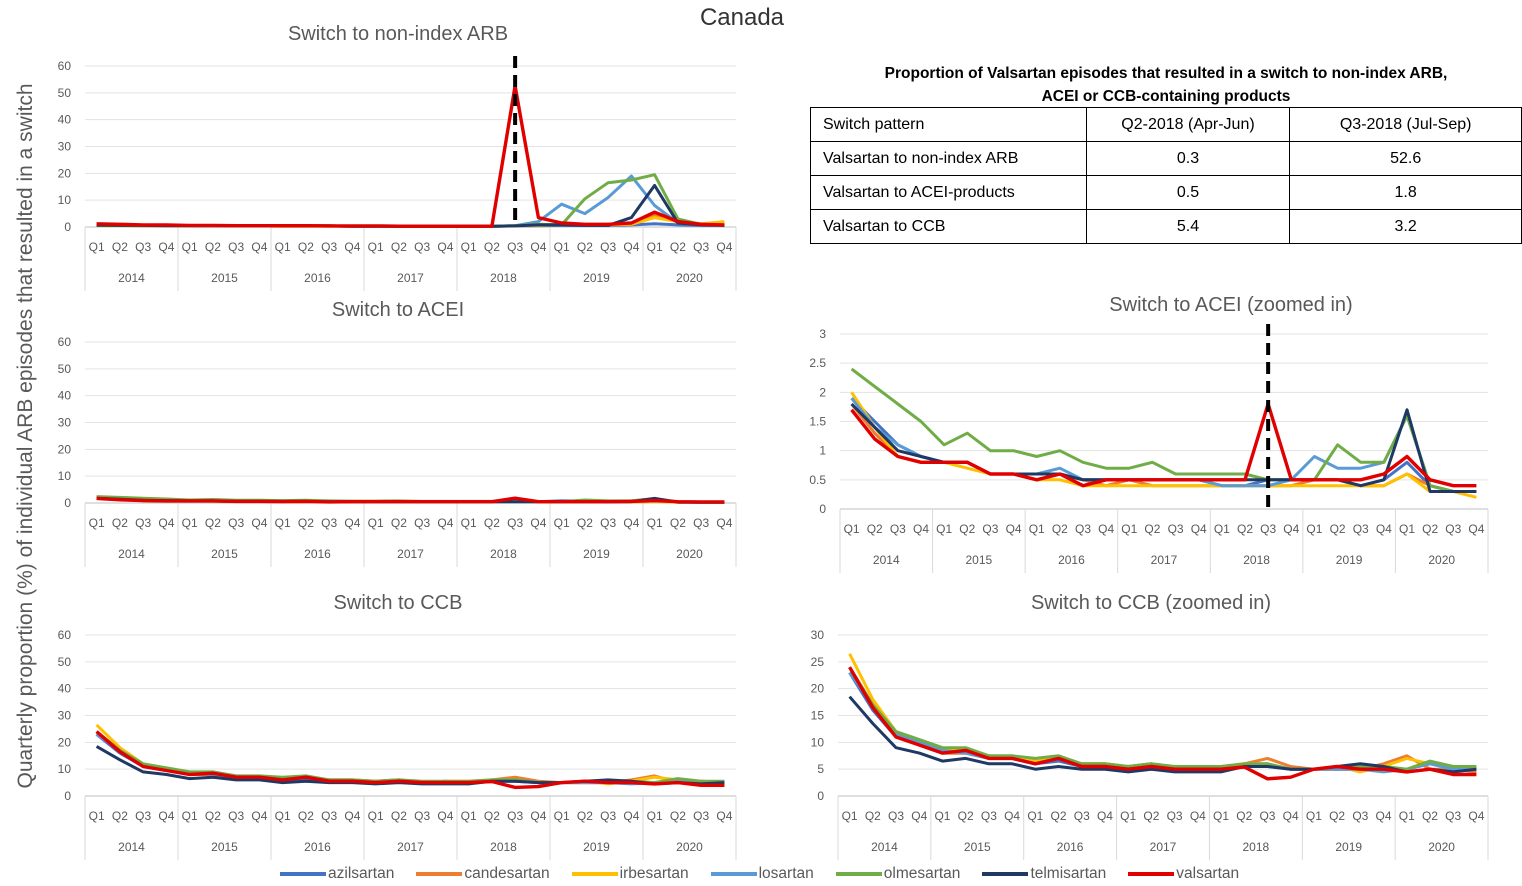 This screenshot has width=1522, height=886. What do you see at coordinates (818, 716) in the screenshot?
I see `y-tick-label: 15` at bounding box center [818, 716].